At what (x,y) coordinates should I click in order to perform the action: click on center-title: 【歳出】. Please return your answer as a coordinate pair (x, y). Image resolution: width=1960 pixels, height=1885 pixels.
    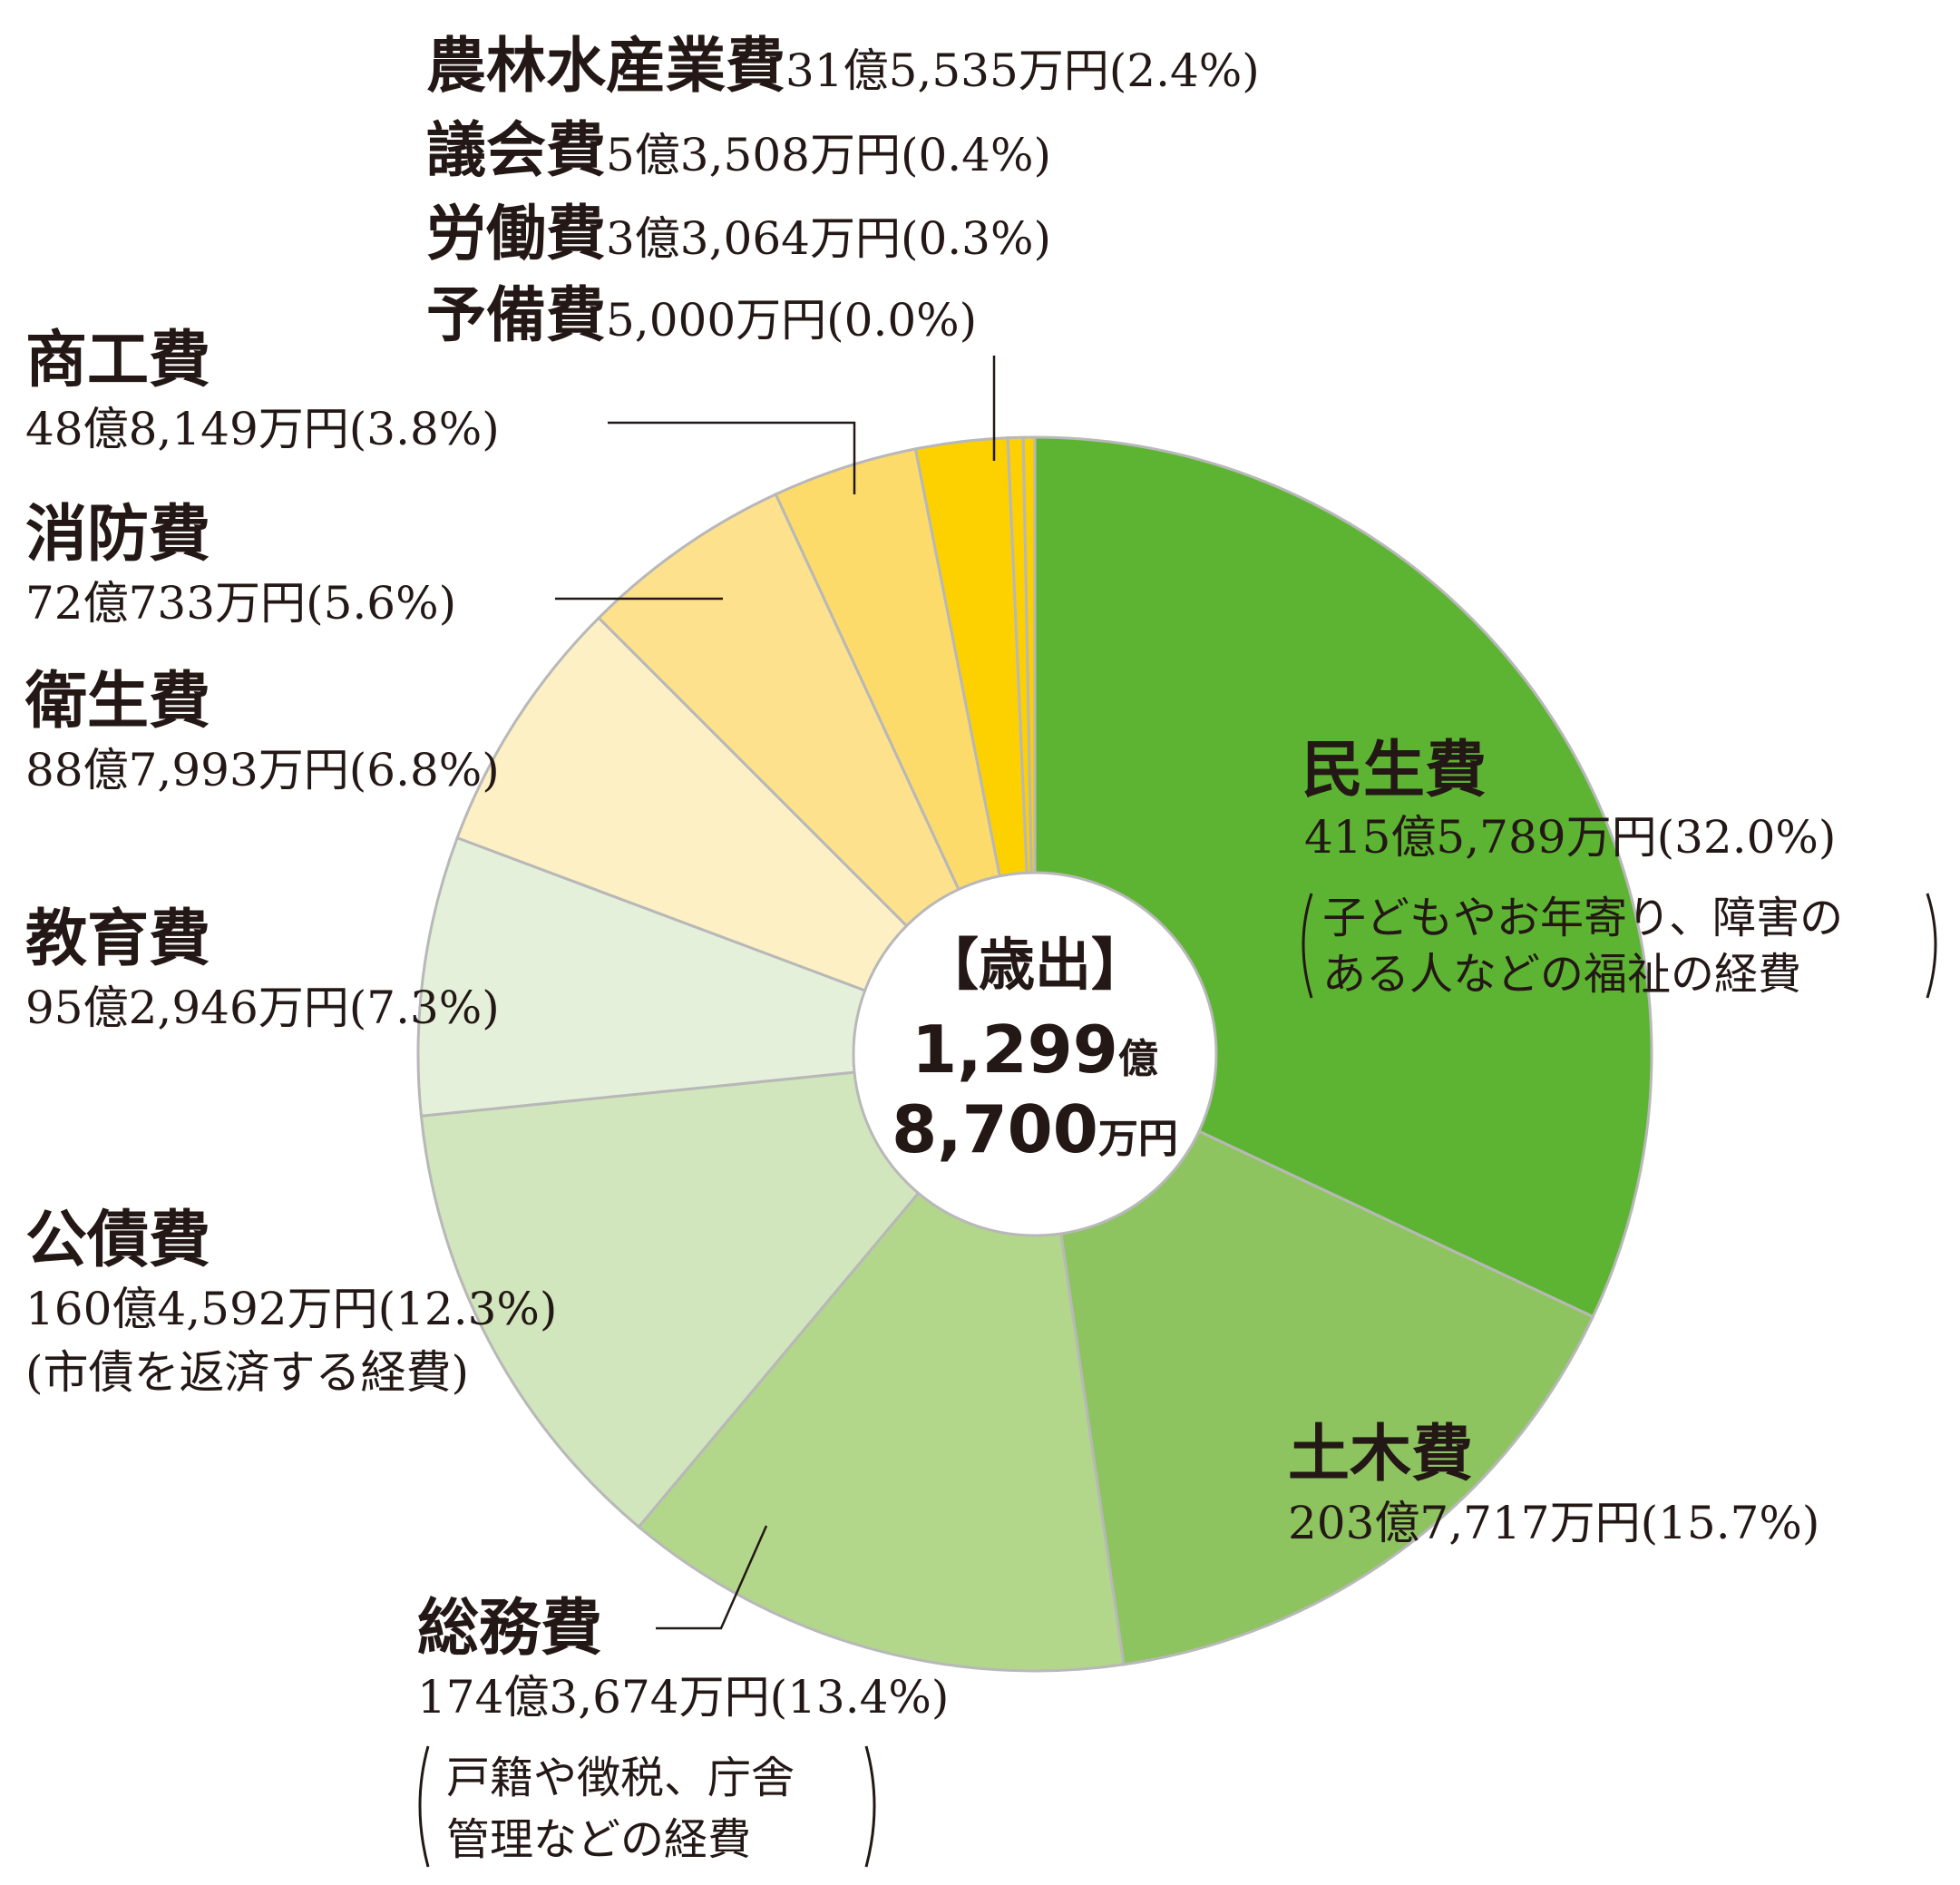
    Looking at the image, I should click on (1034, 965).